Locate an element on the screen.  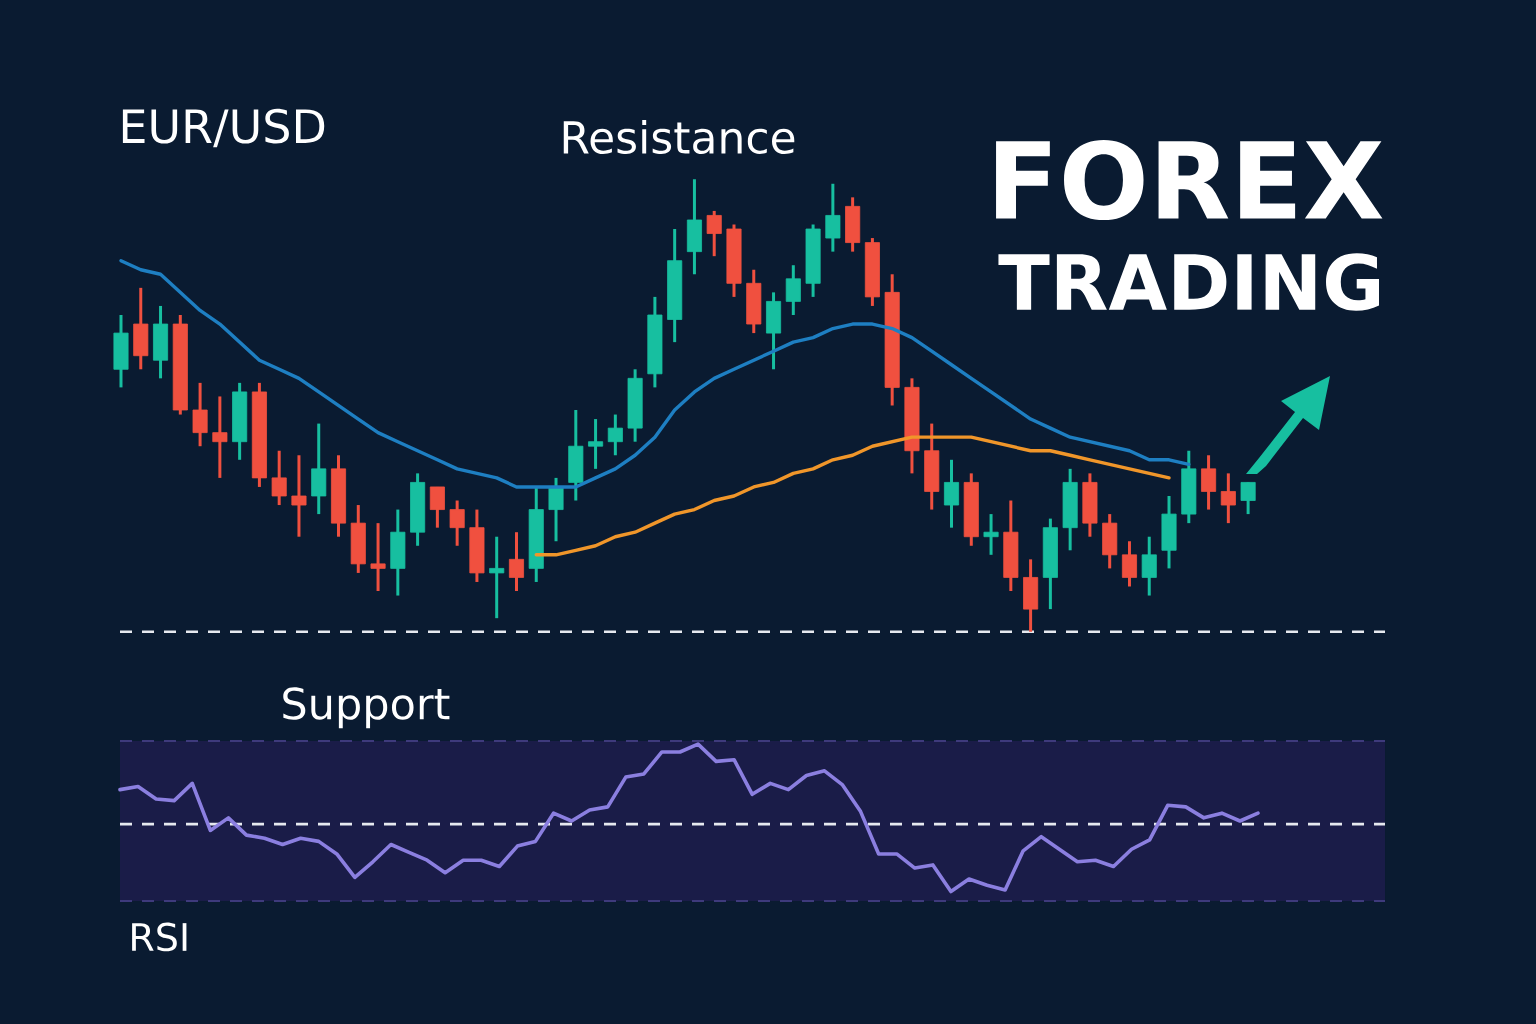
text: RSI is located at coordinates (159, 937).